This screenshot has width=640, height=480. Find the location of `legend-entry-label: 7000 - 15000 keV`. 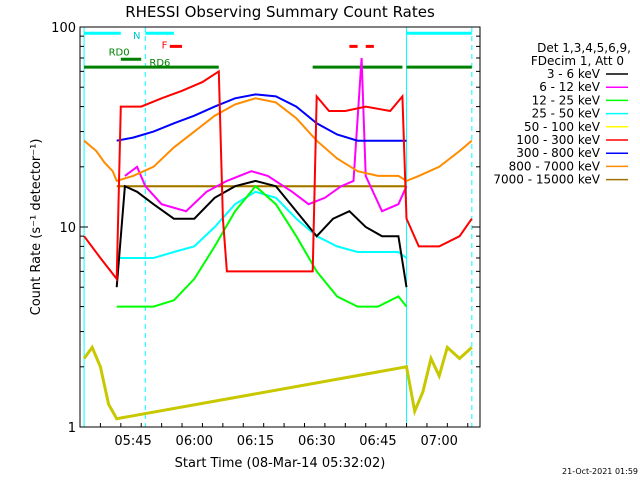

legend-entry-label: 7000 - 15000 keV is located at coordinates (546, 180).